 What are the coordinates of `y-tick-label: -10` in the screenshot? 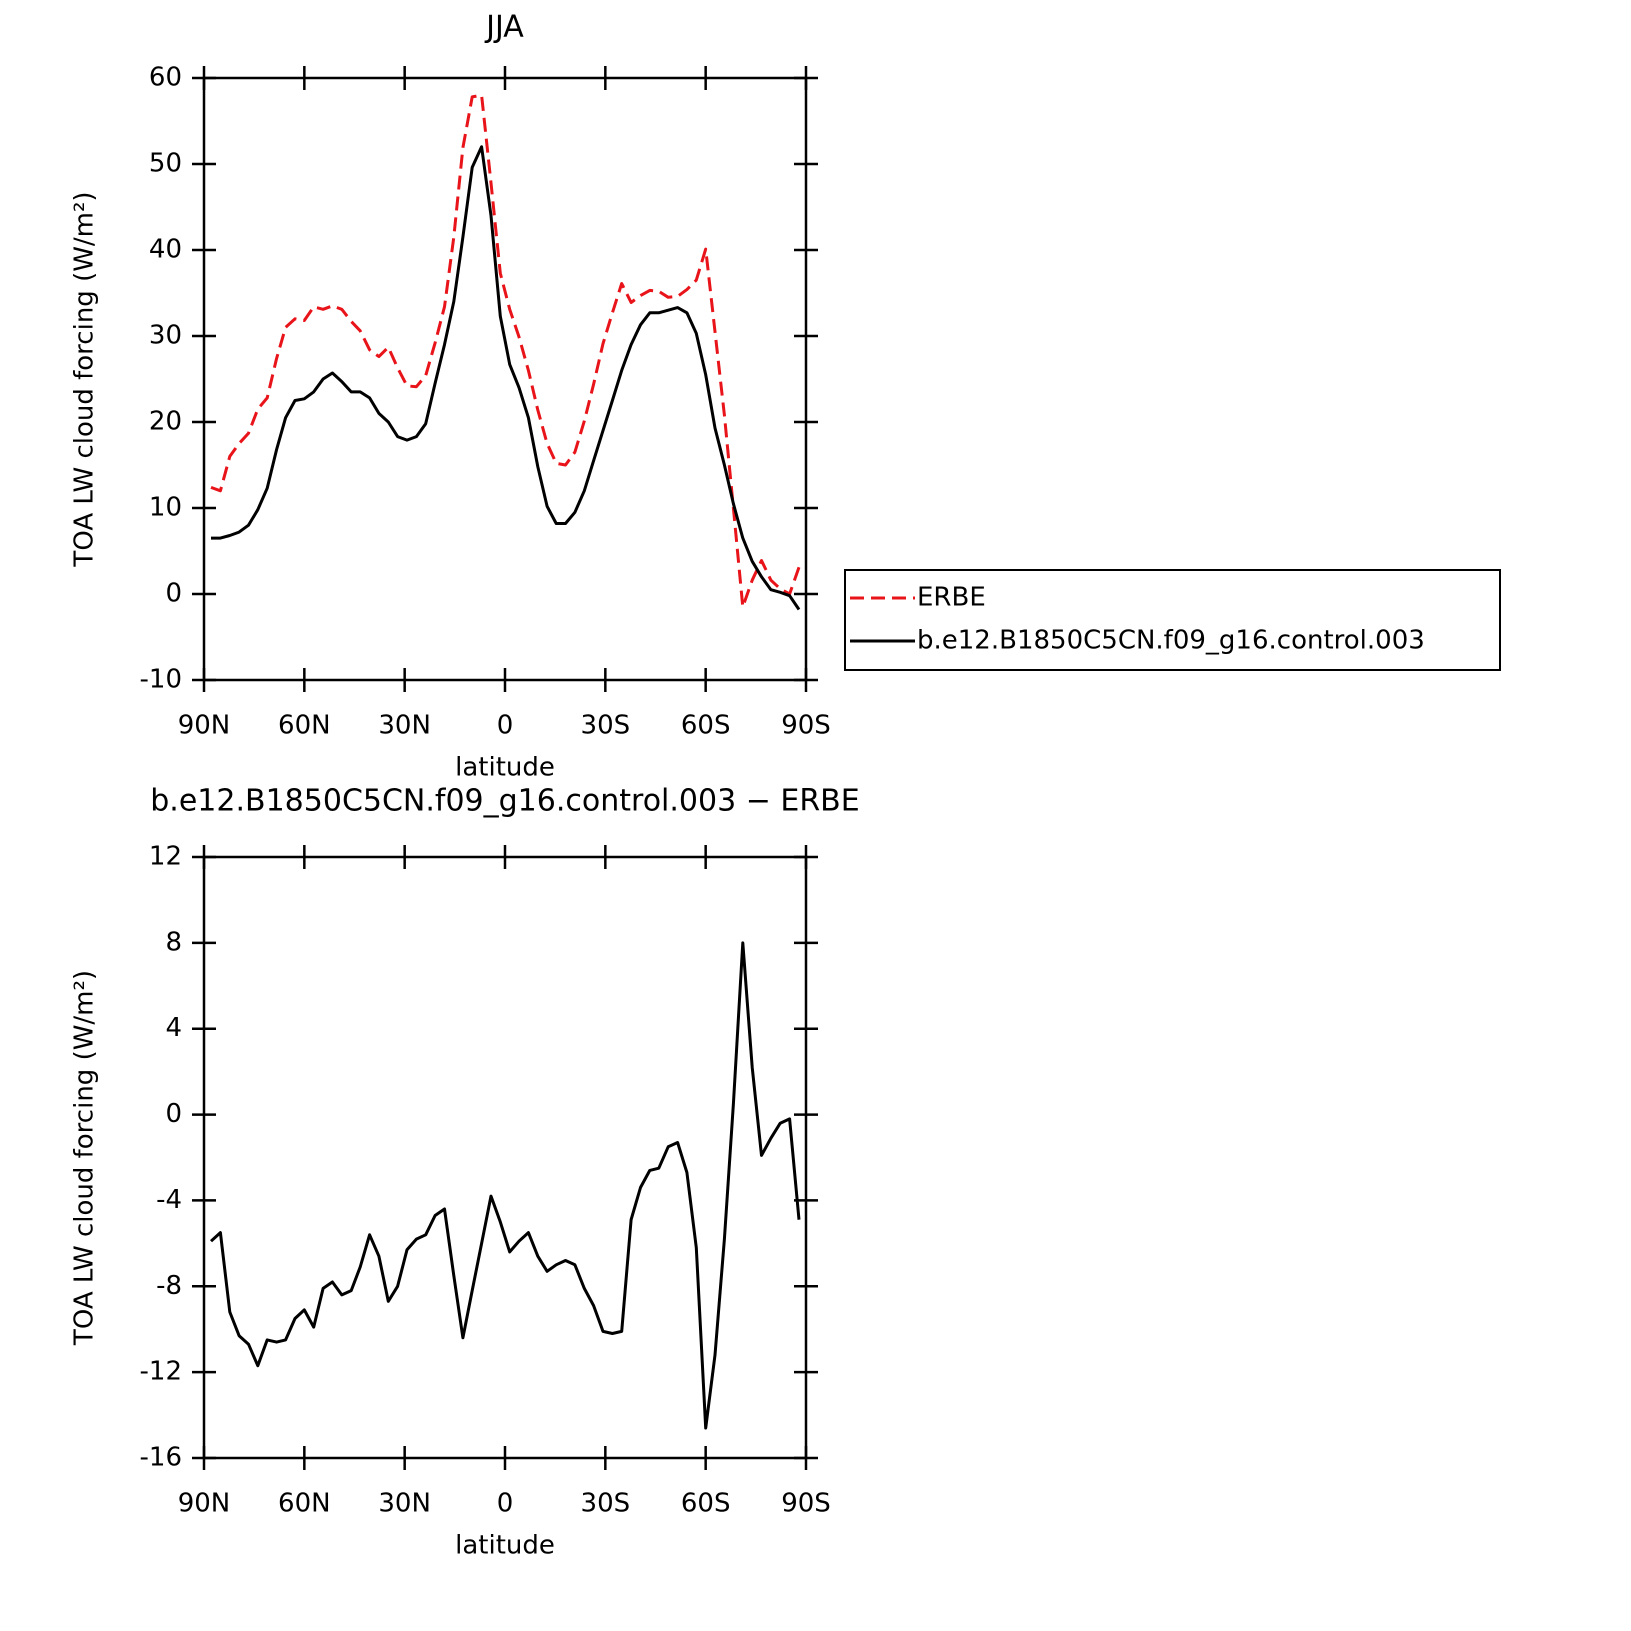 It's located at (161, 680).